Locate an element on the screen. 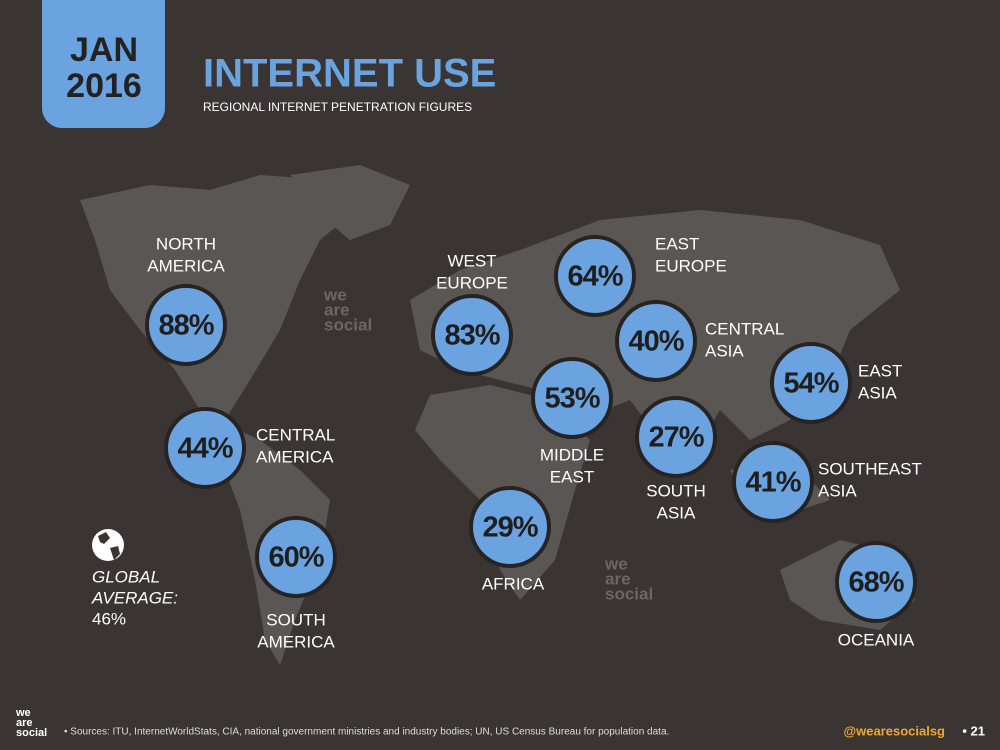 This screenshot has height=750, width=1000. region-value: 40% is located at coordinates (656, 342).